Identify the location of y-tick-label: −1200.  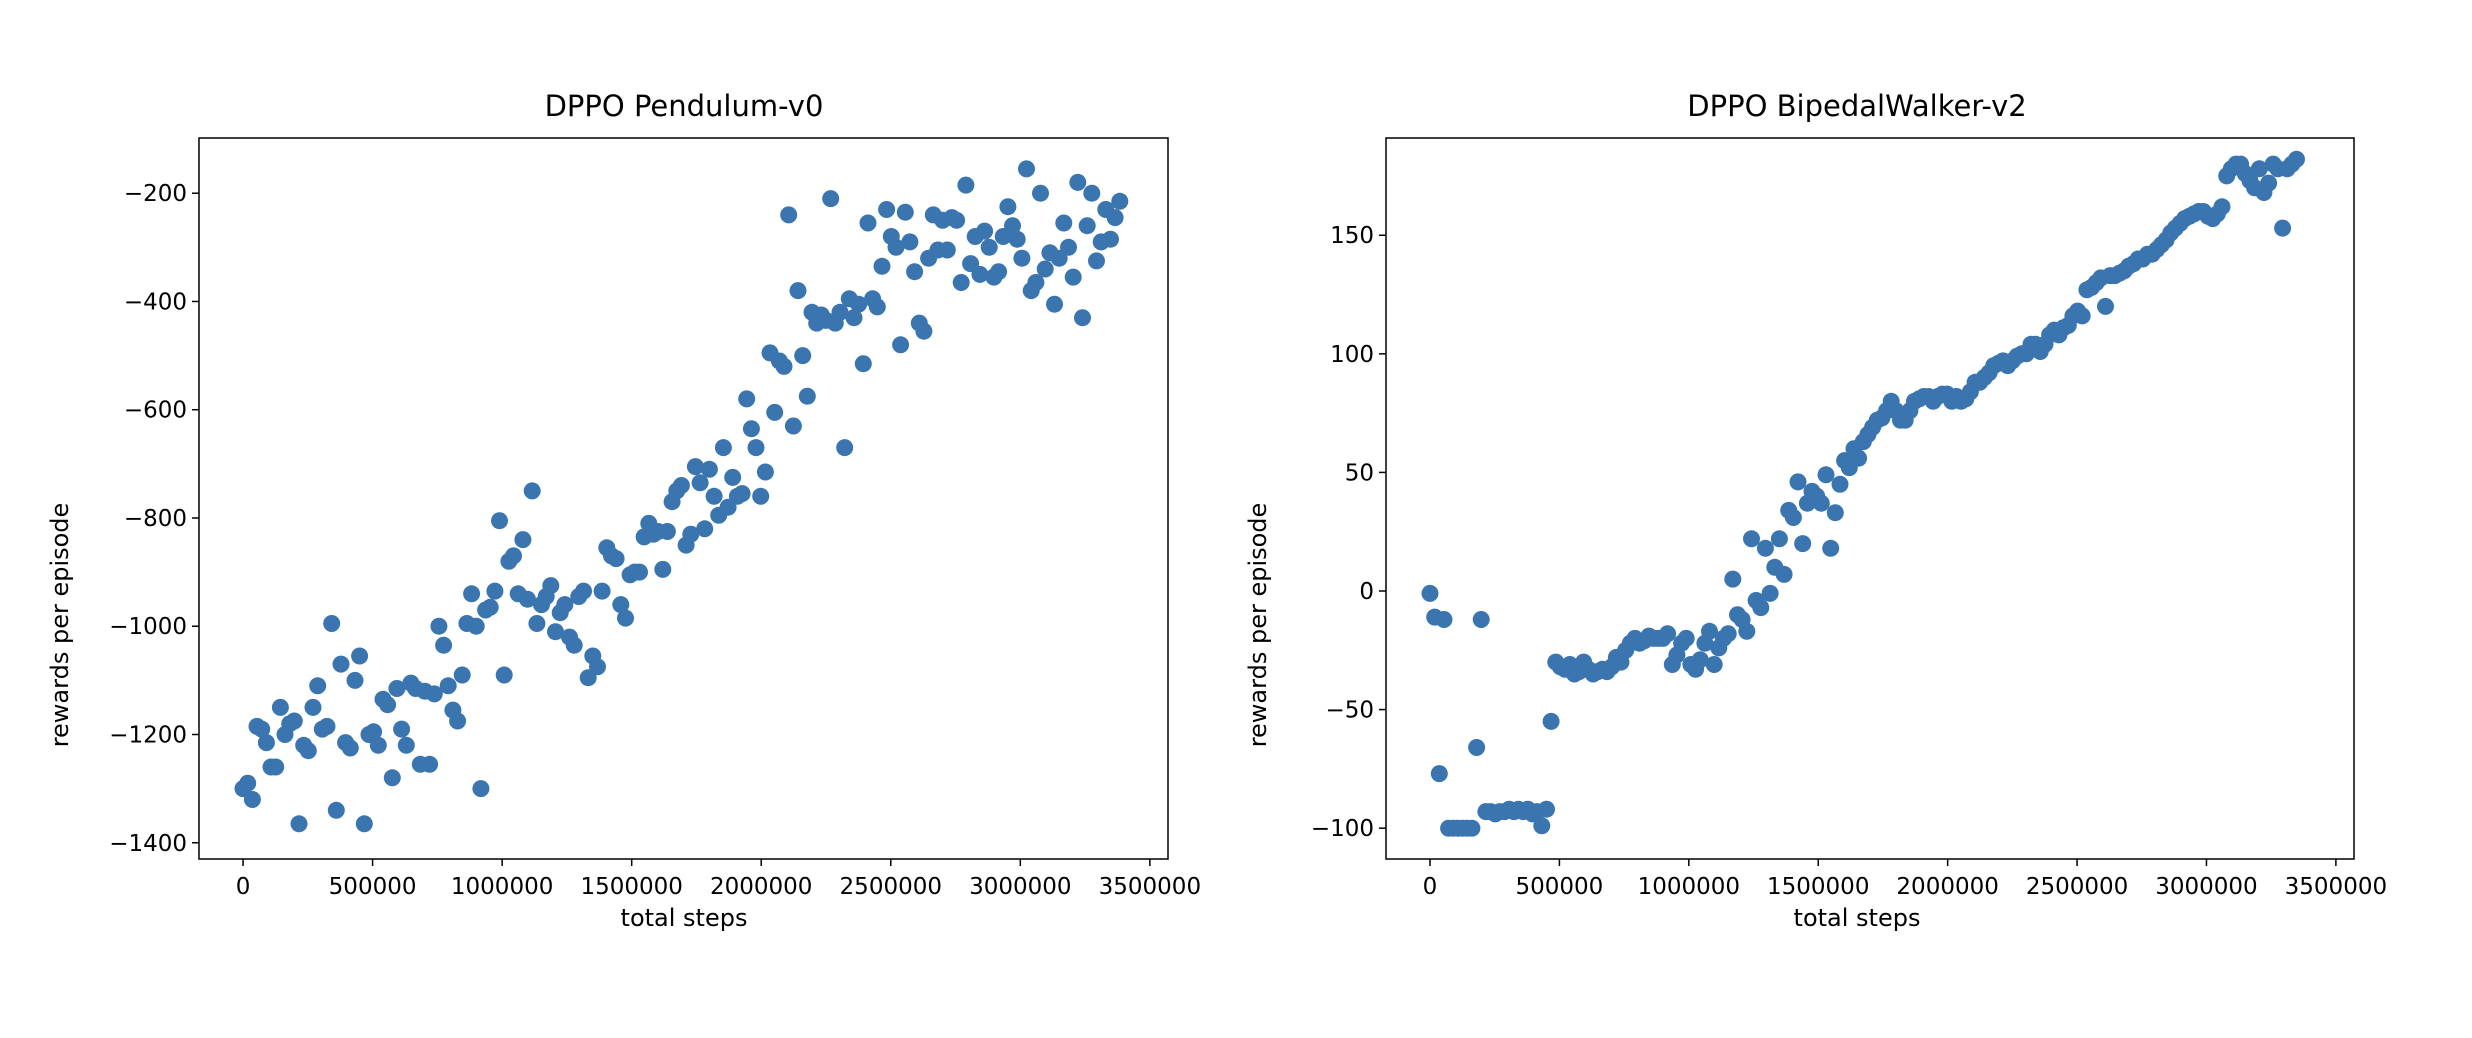
(148, 736).